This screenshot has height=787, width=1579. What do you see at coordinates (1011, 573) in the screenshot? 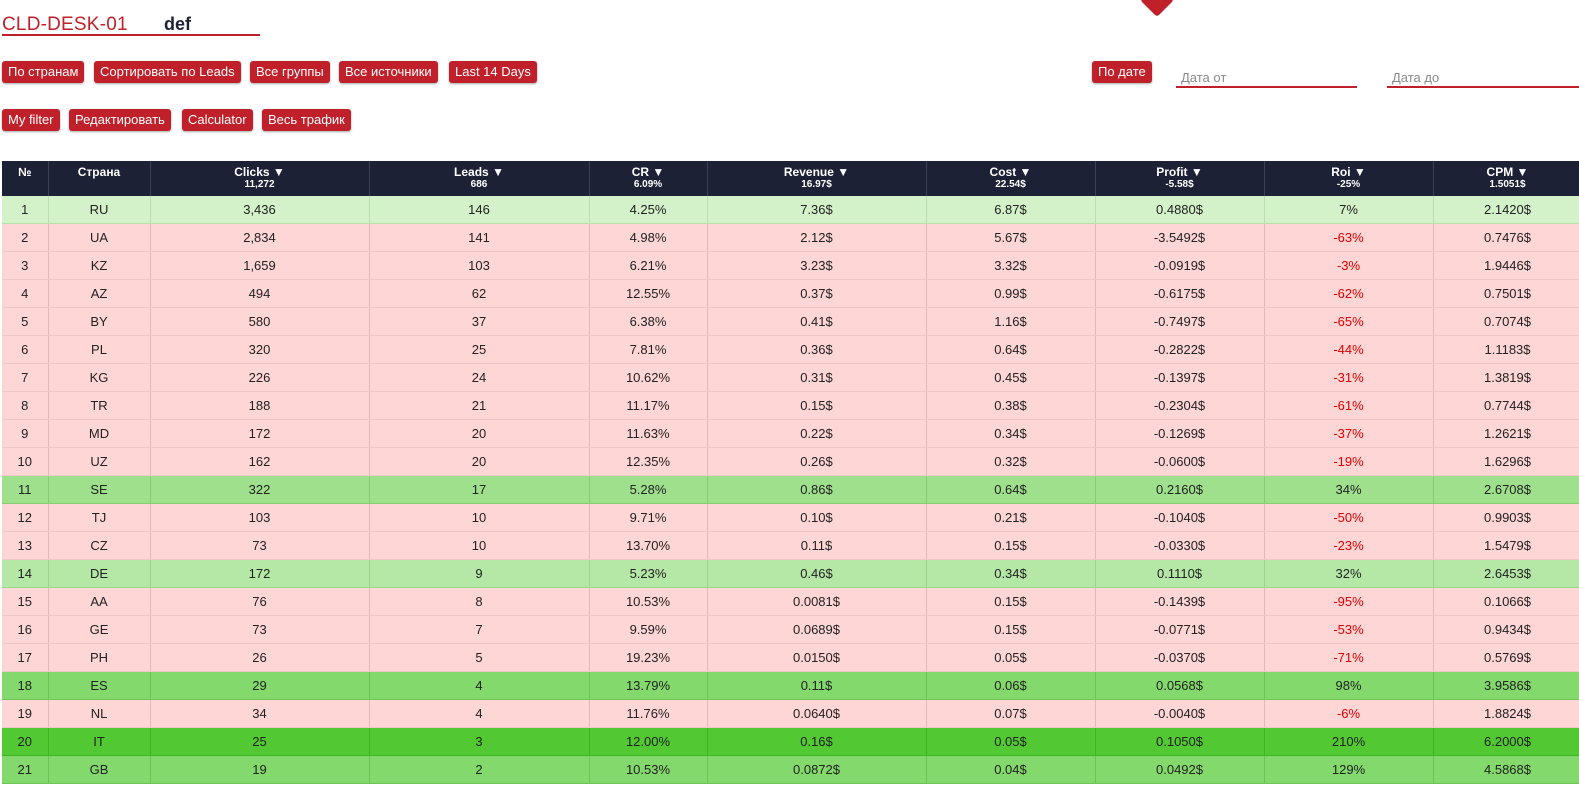
I see `cell-cost: 0.34$` at bounding box center [1011, 573].